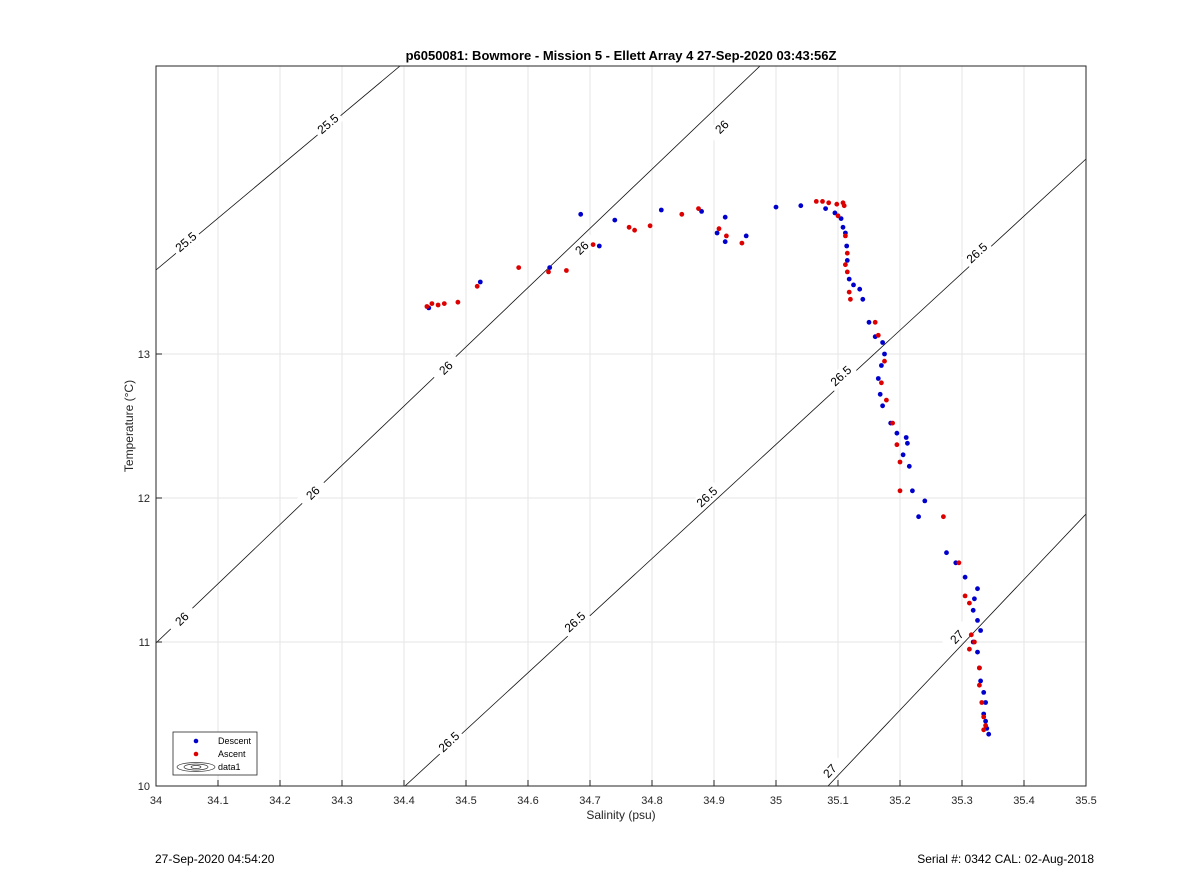 The height and width of the screenshot is (885, 1200). I want to click on legend-ascent-label: Ascent, so click(232, 754).